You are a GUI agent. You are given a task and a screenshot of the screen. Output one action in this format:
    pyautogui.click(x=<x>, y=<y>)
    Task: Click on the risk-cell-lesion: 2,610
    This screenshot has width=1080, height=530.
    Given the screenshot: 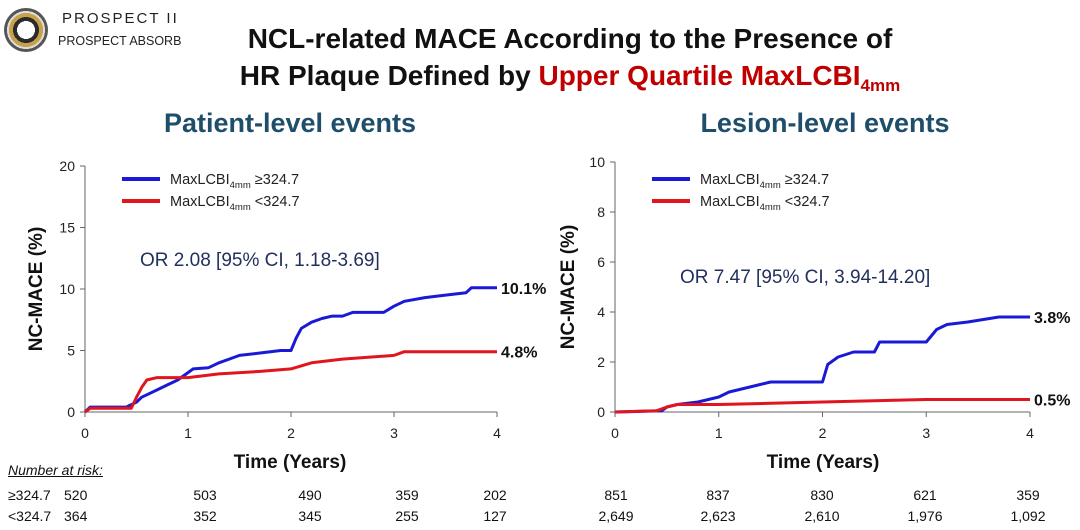 What is the action you would take?
    pyautogui.click(x=822, y=516)
    